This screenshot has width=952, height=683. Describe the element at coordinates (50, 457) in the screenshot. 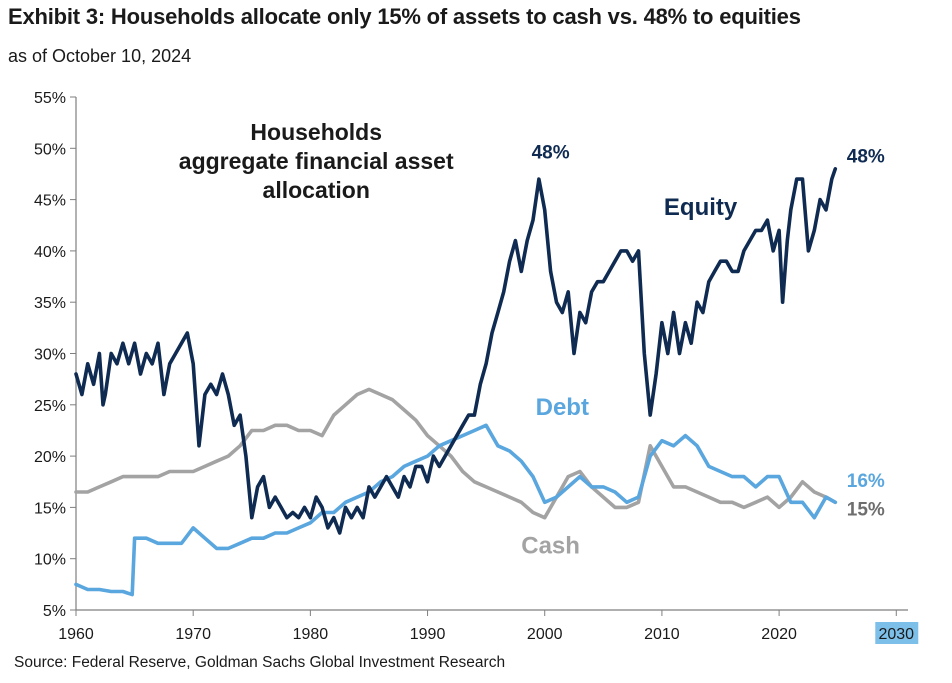

I see `y-tick-label: 20%` at that location.